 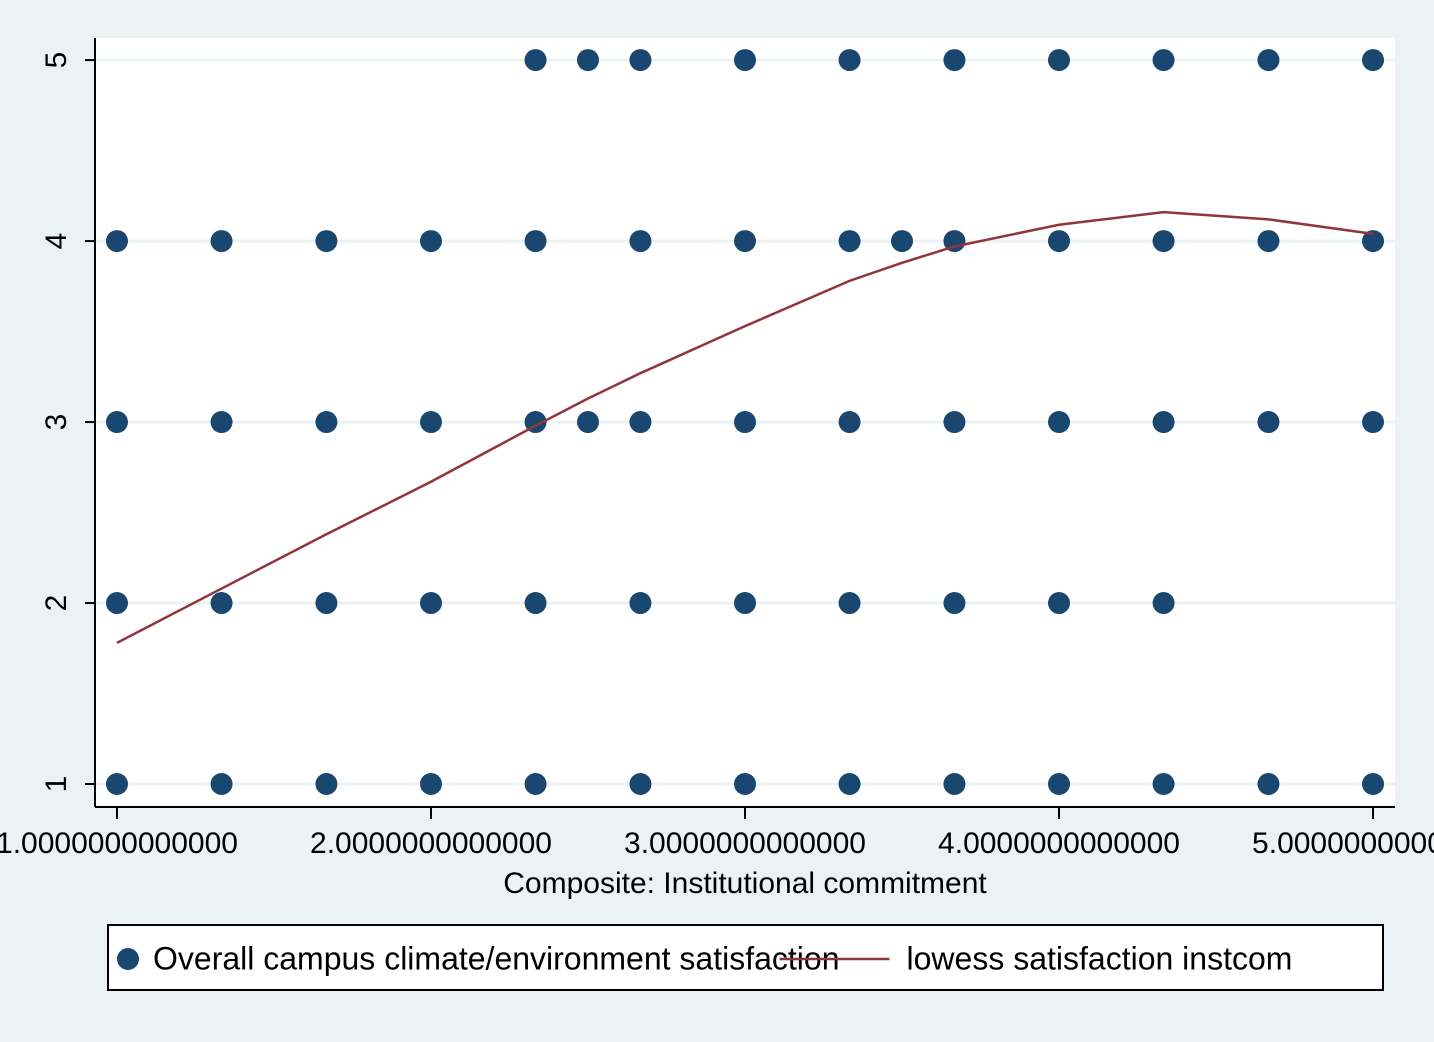 What do you see at coordinates (119, 843) in the screenshot?
I see `x-tick-label: 1.0000000000000` at bounding box center [119, 843].